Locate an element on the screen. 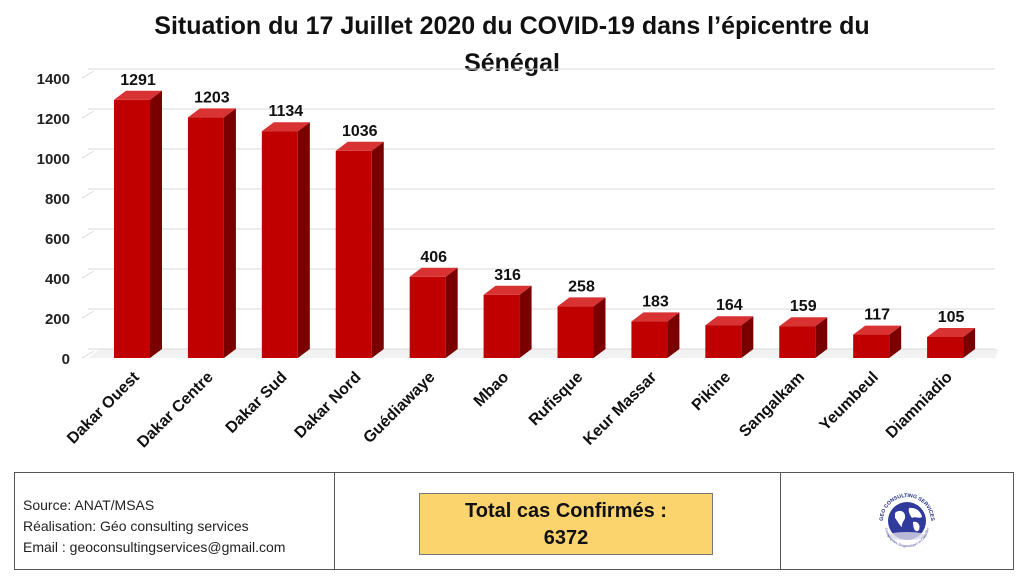 Image resolution: width=1024 pixels, height=576 pixels. total-panel: Total cas Confirmés : 6372 is located at coordinates (558, 521).